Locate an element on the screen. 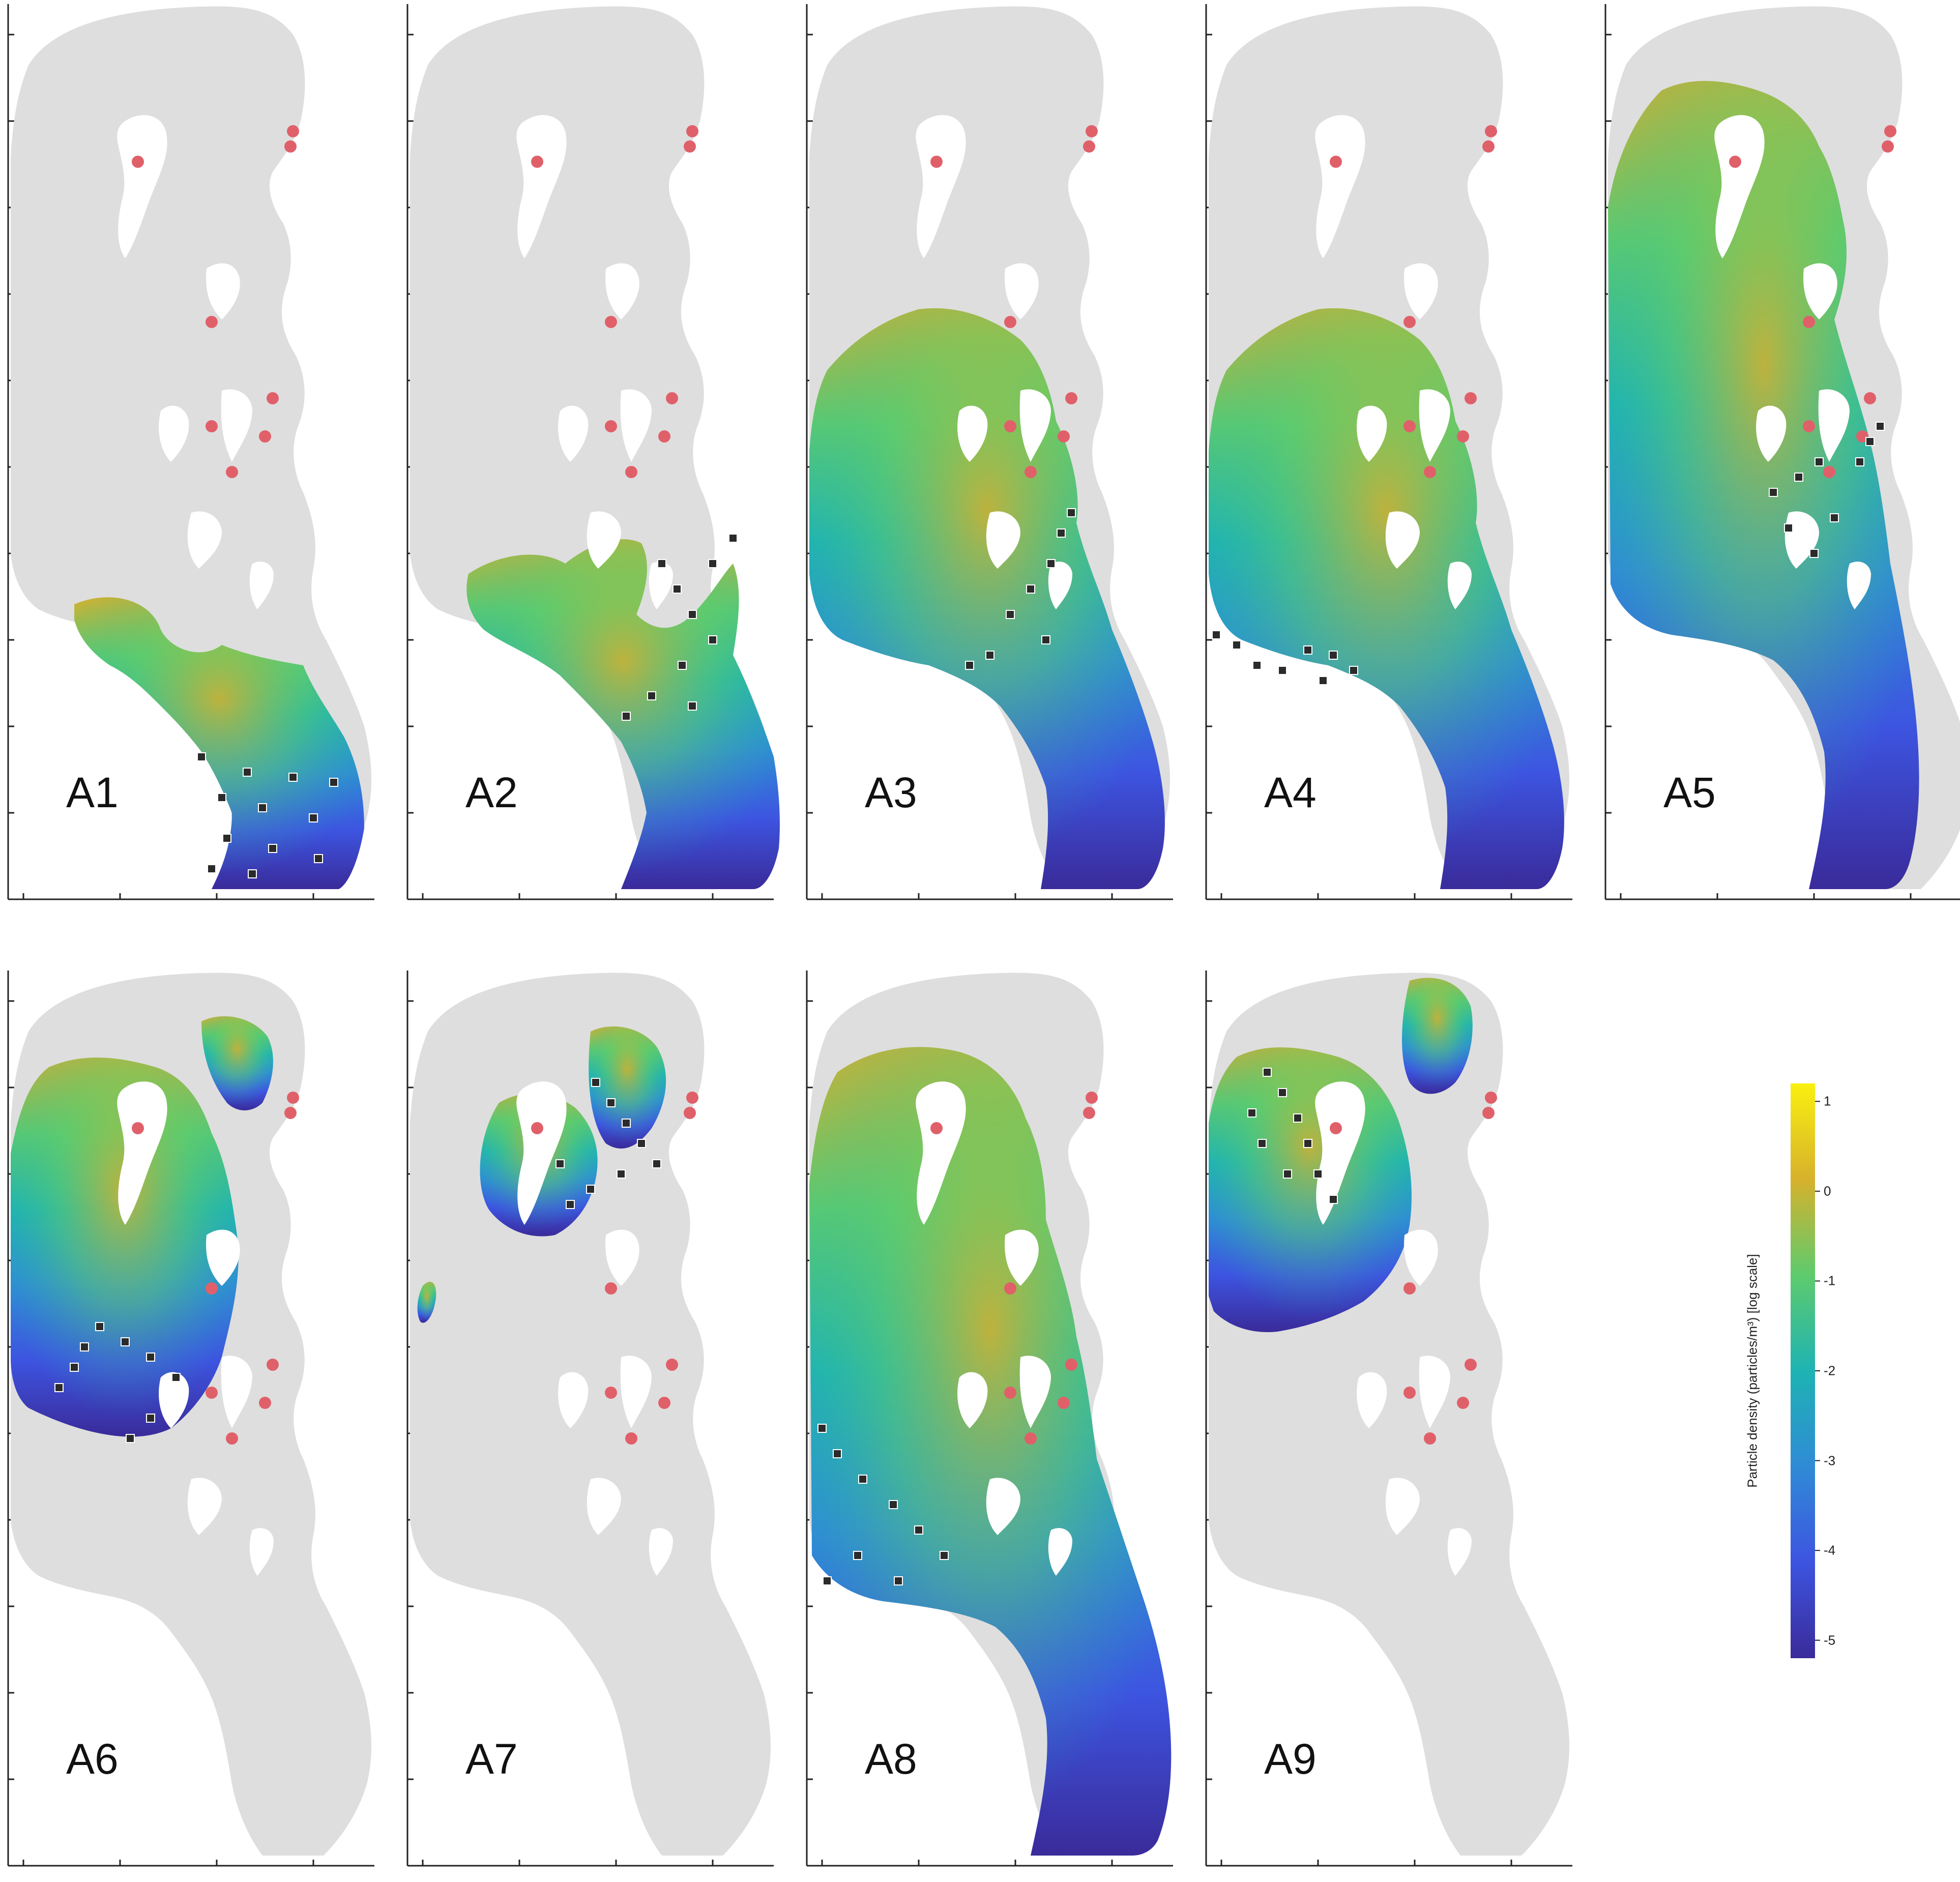 The width and height of the screenshot is (1960, 1882). map-panel-a9: A9 is located at coordinates (1397, 1424).